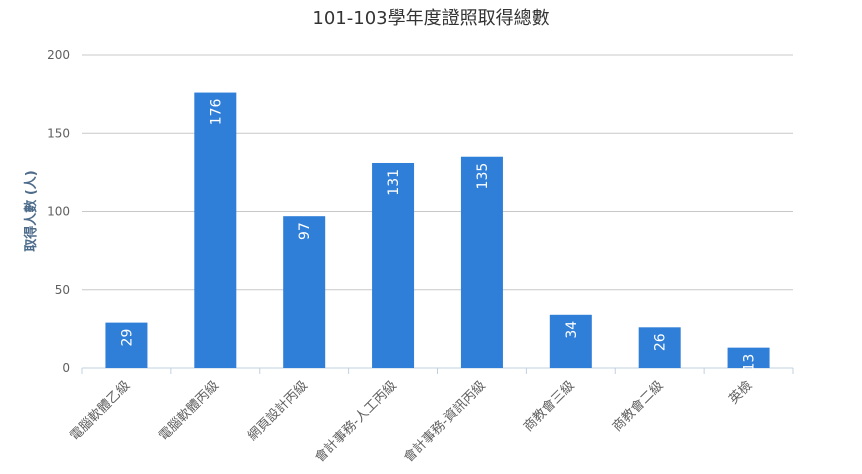 This screenshot has width=862, height=474. I want to click on y-tick-label: 100, so click(58, 212).